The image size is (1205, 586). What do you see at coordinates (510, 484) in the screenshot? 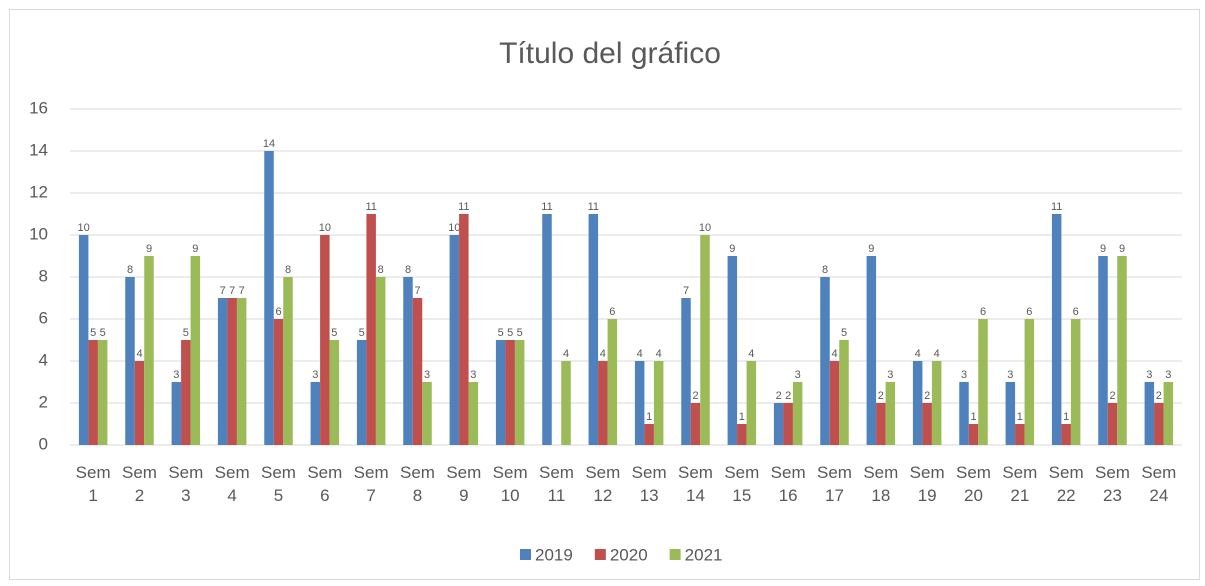
I see `x-tick-label: Sem 10` at bounding box center [510, 484].